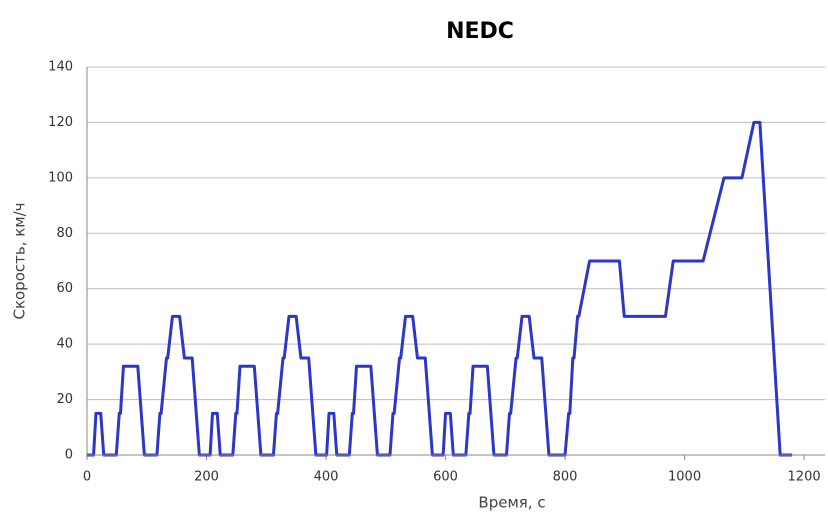 This screenshot has height=522, width=828. What do you see at coordinates (565, 477) in the screenshot?
I see `x-tick-label: 800` at bounding box center [565, 477].